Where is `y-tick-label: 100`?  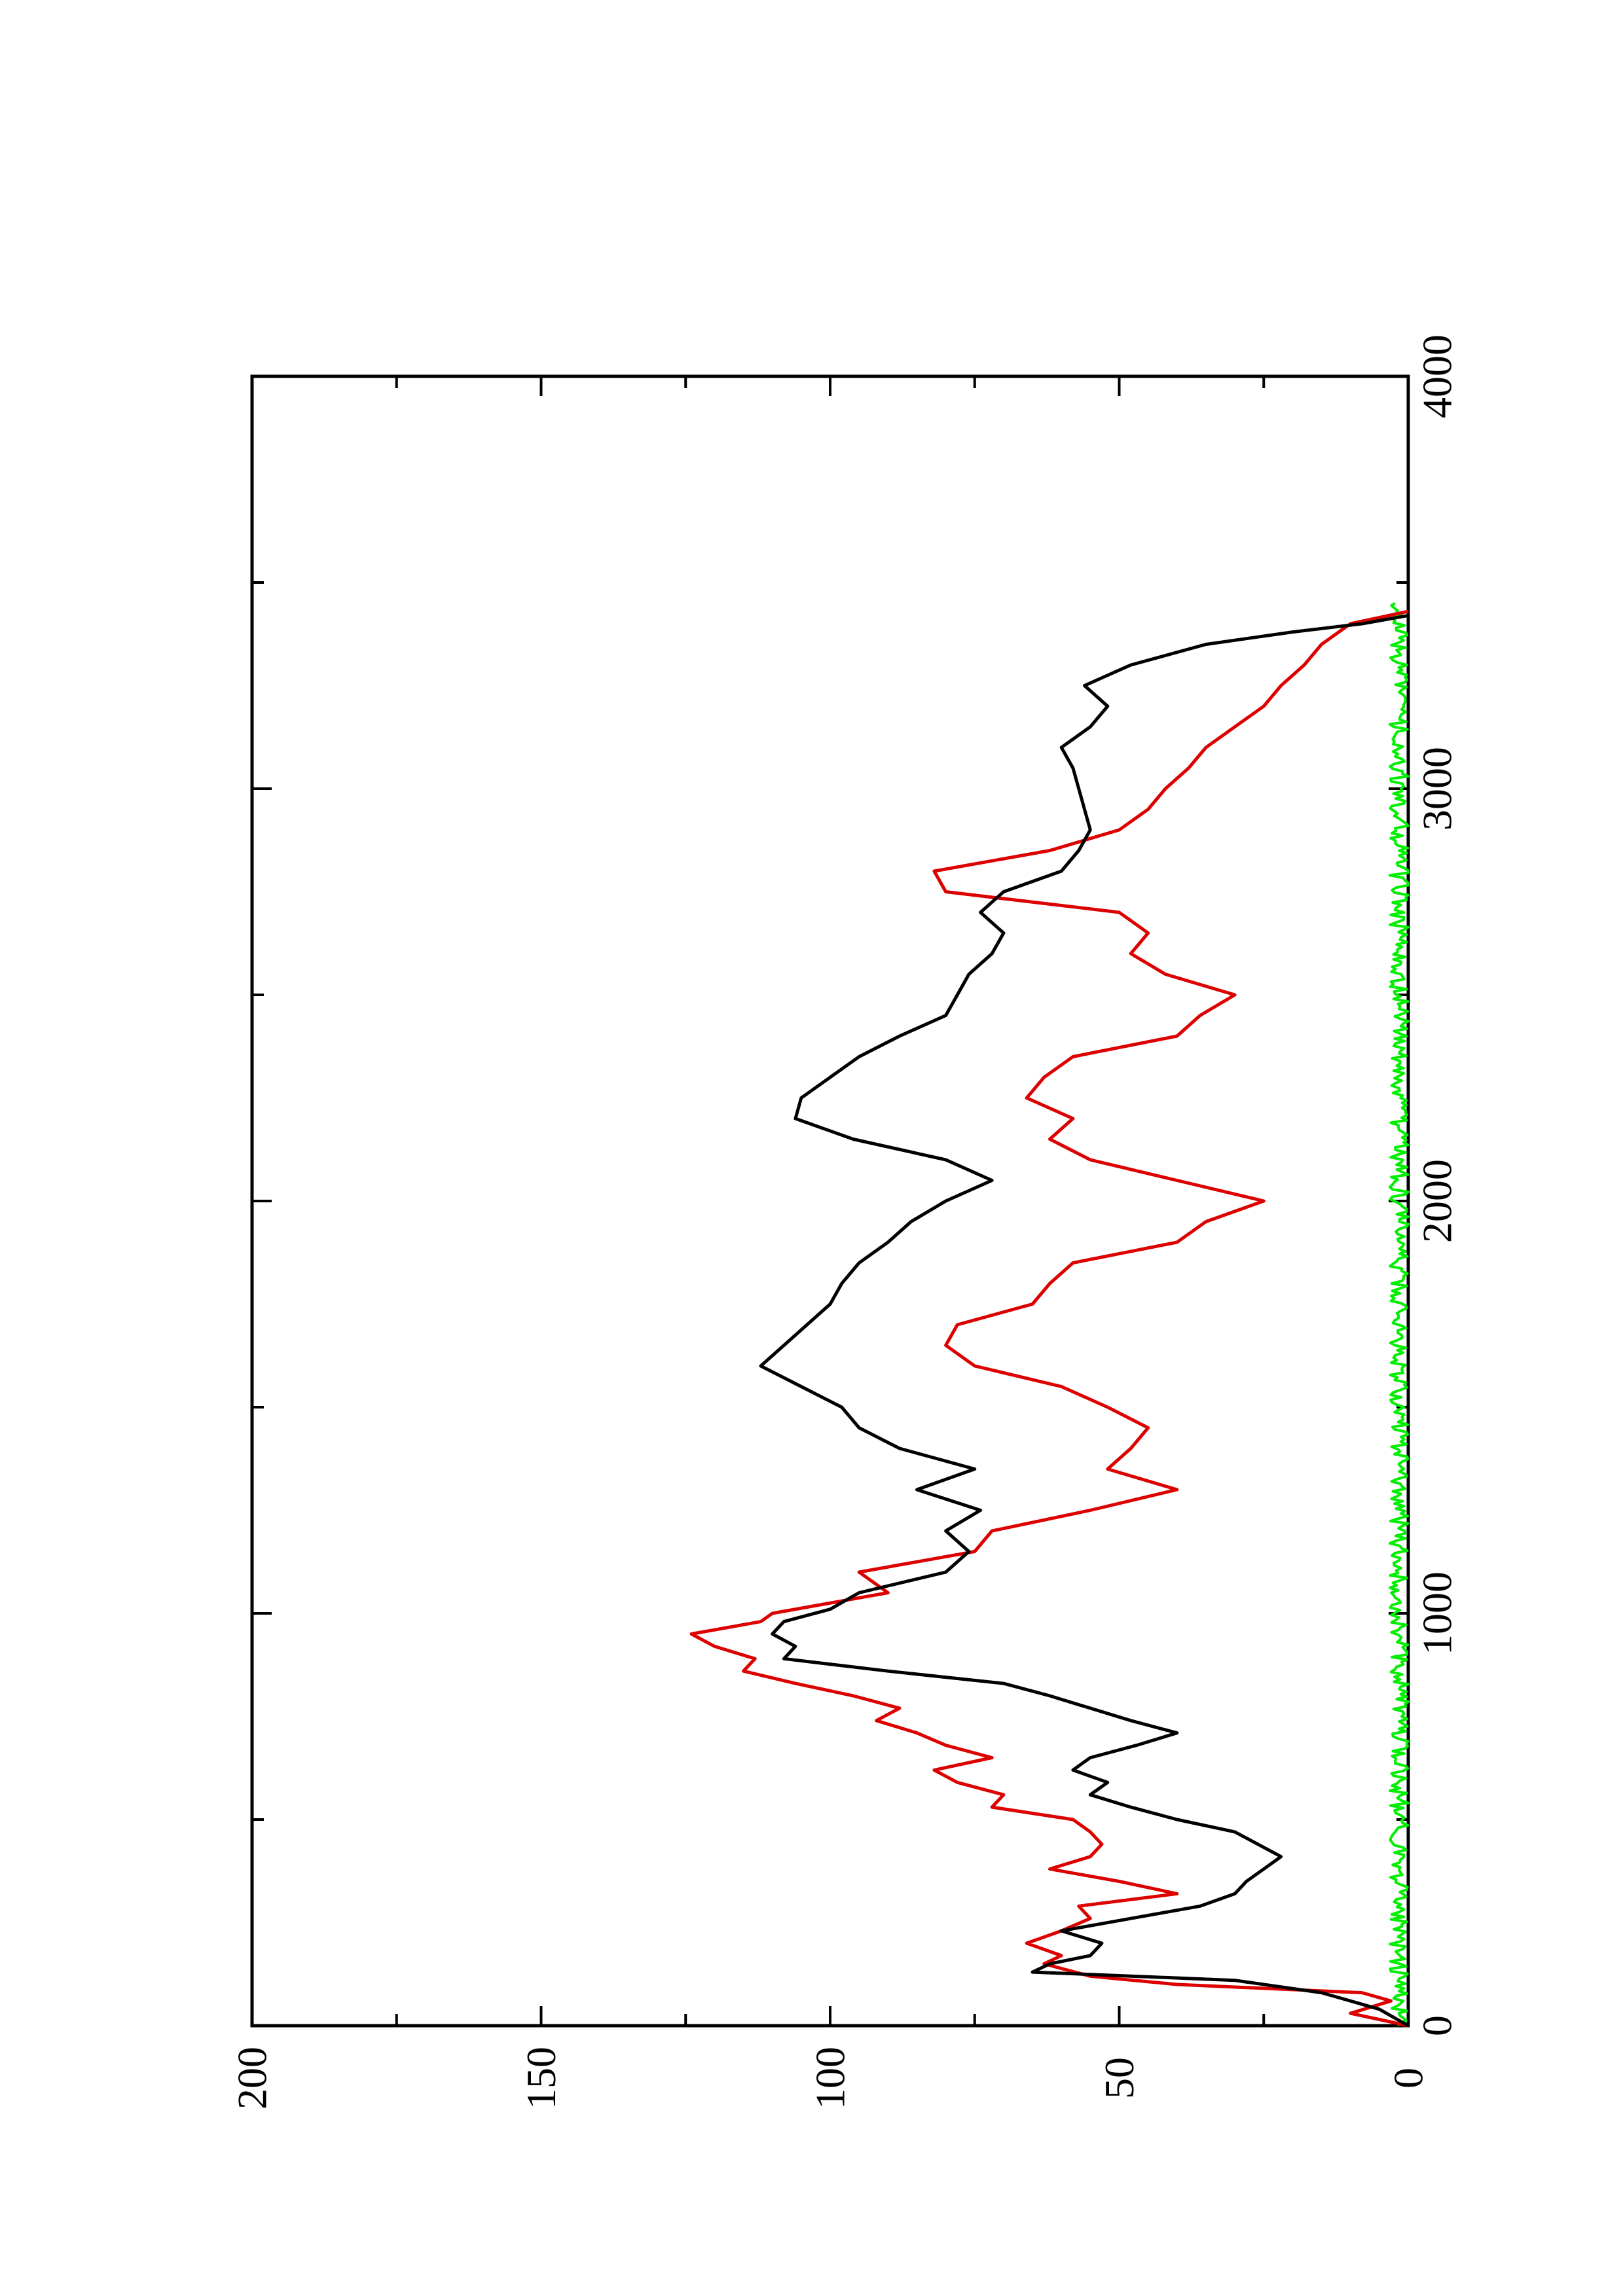
y-tick-label: 100 is located at coordinates (830, 2078).